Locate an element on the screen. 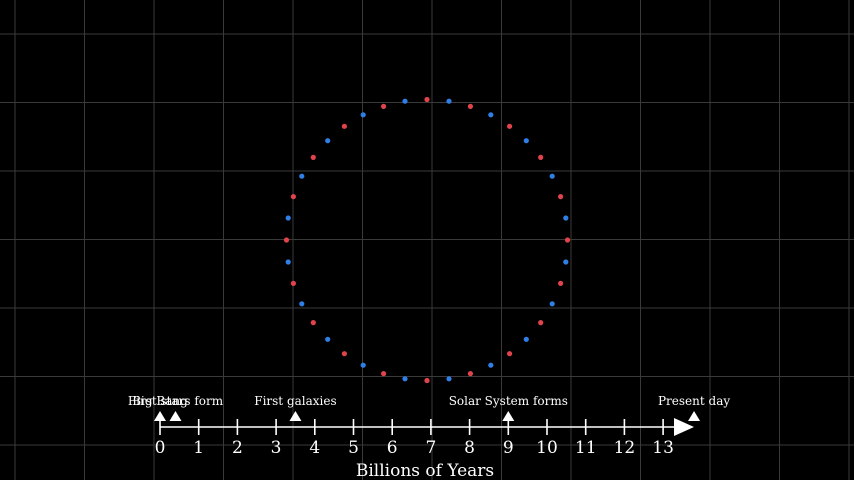  tick-label: 13 is located at coordinates (663, 448).